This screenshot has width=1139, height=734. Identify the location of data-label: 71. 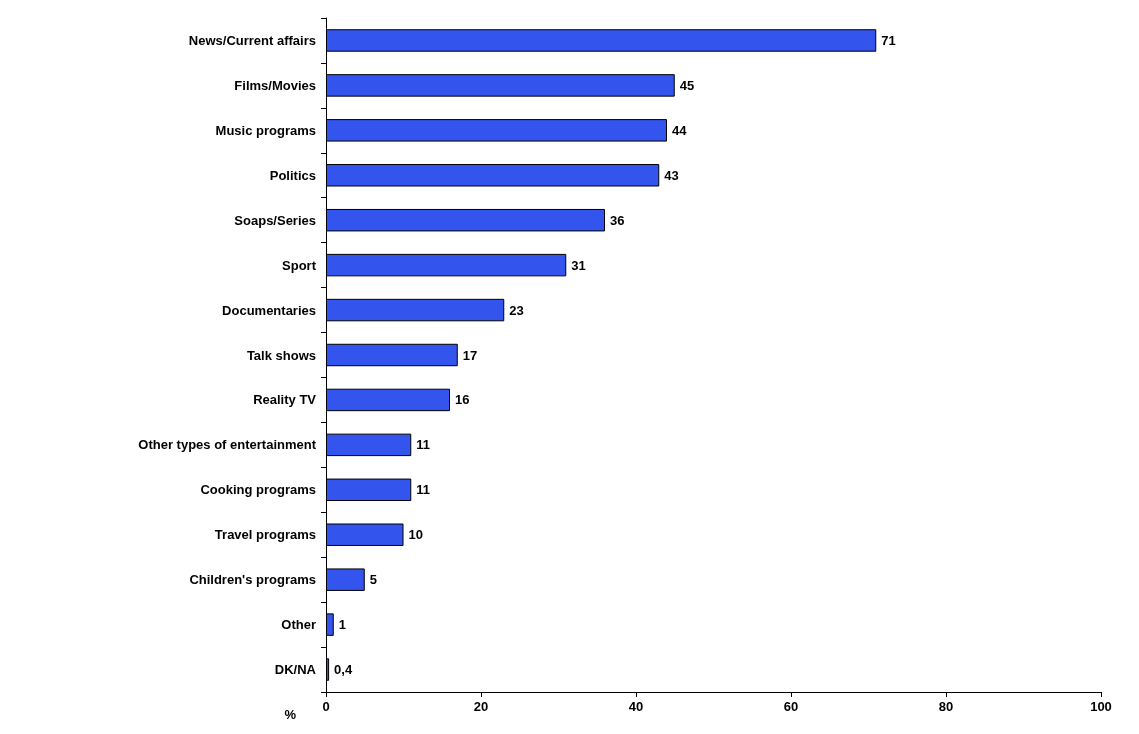
(888, 40).